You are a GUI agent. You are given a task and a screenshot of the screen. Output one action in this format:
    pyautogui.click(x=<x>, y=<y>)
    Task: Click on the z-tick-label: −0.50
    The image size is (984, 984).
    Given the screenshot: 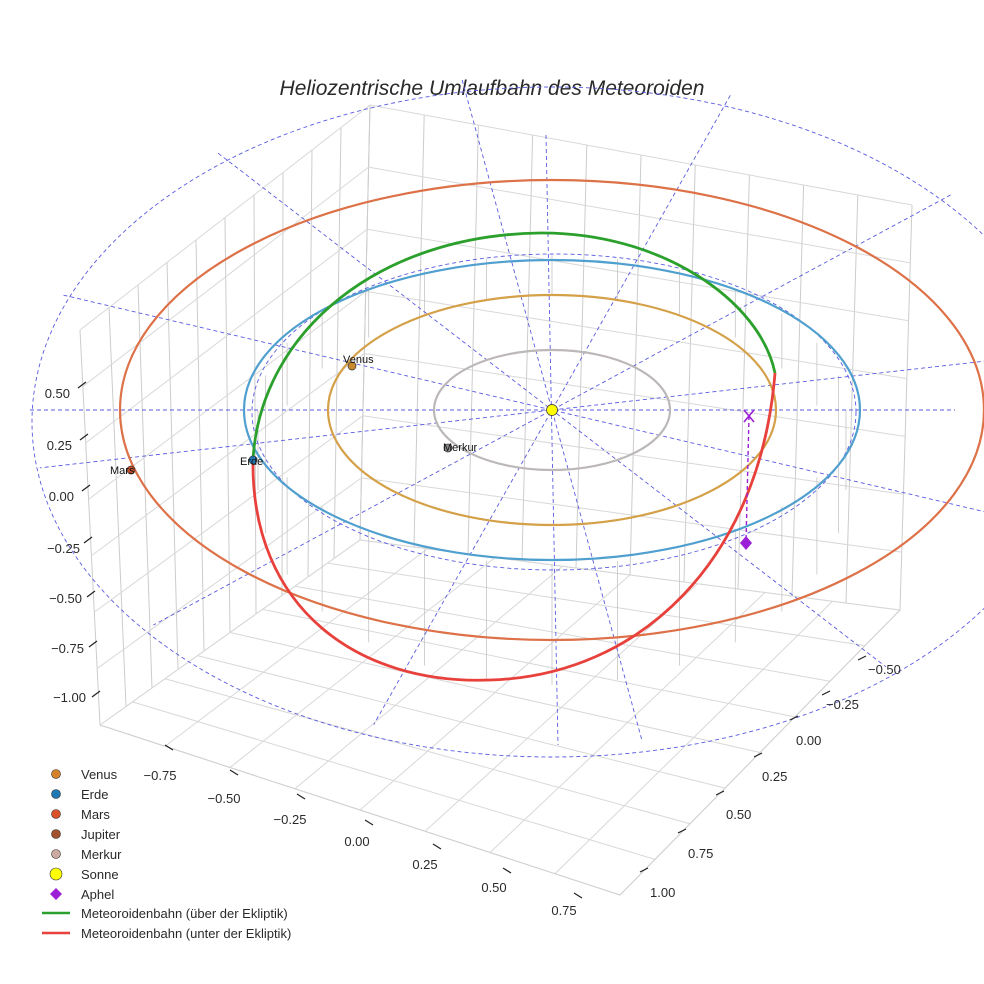 What is the action you would take?
    pyautogui.click(x=65, y=598)
    